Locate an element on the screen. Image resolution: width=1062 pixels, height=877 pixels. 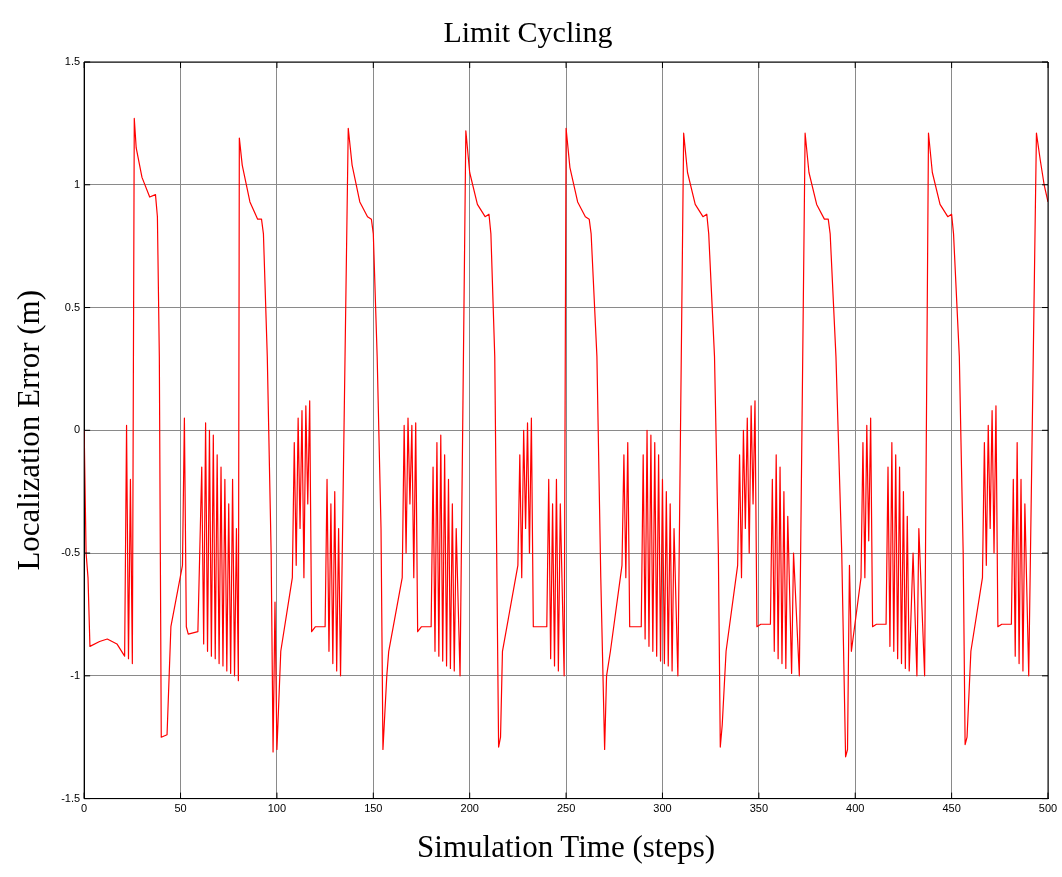
y-tick-label: -1.5 is located at coordinates (71, 797).